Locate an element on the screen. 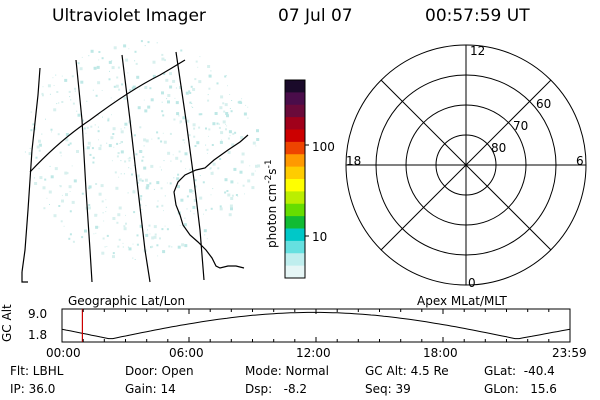 Image resolution: width=600 pixels, height=400 pixels. info-mode: Mode: Normal is located at coordinates (287, 371).